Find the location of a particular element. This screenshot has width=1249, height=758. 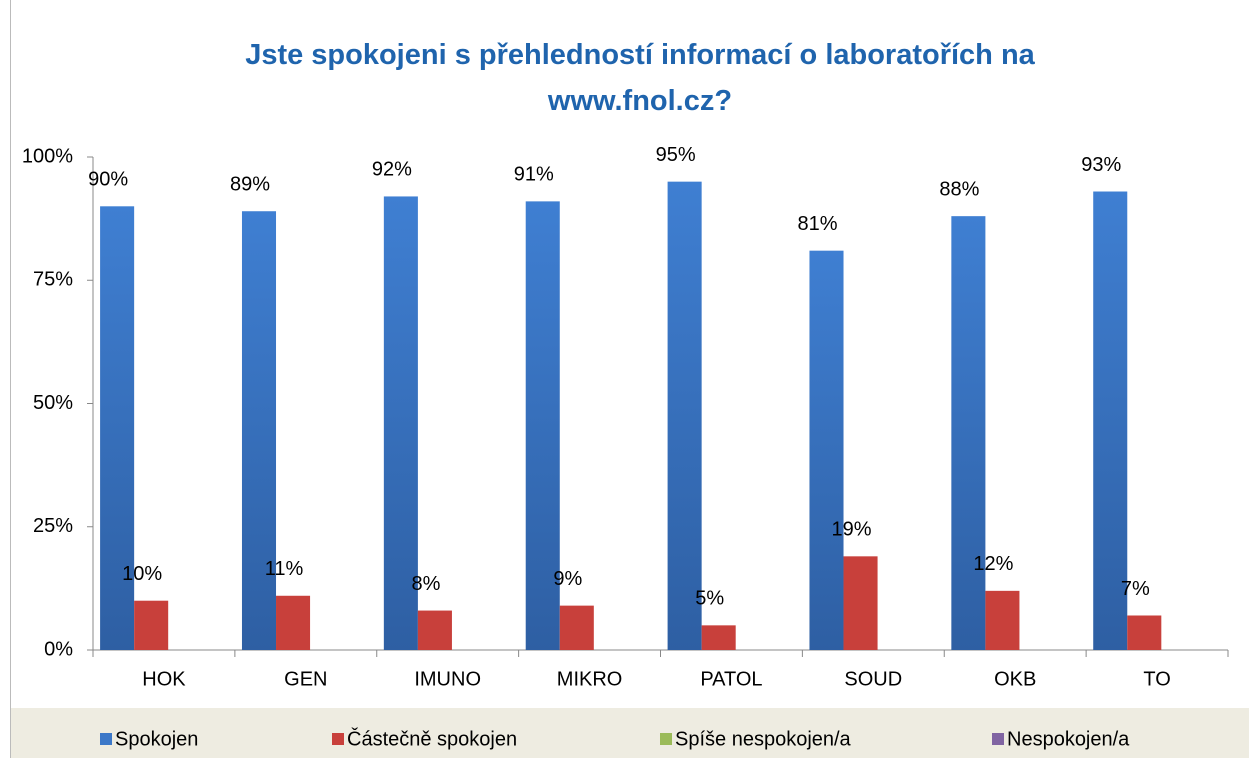

data-label: 91% is located at coordinates (534, 175).